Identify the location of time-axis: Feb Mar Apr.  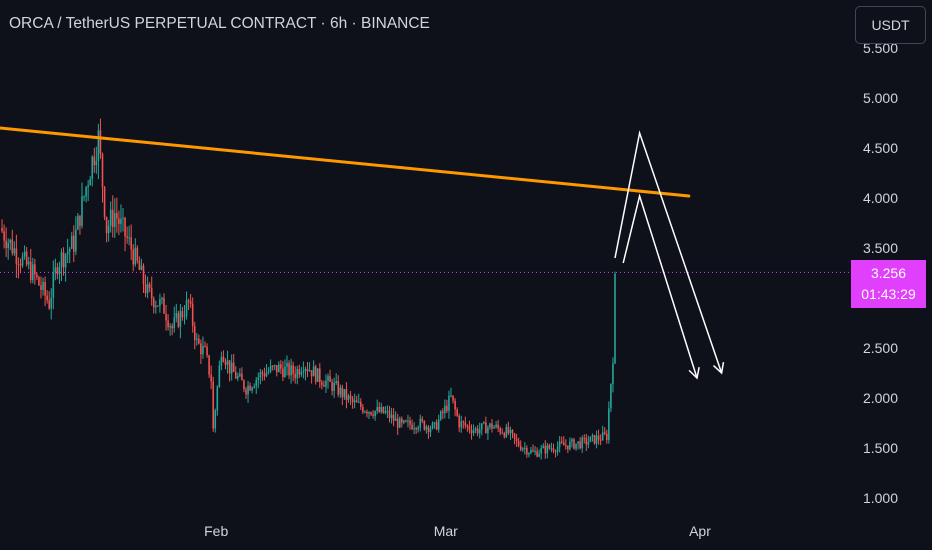
(457, 531).